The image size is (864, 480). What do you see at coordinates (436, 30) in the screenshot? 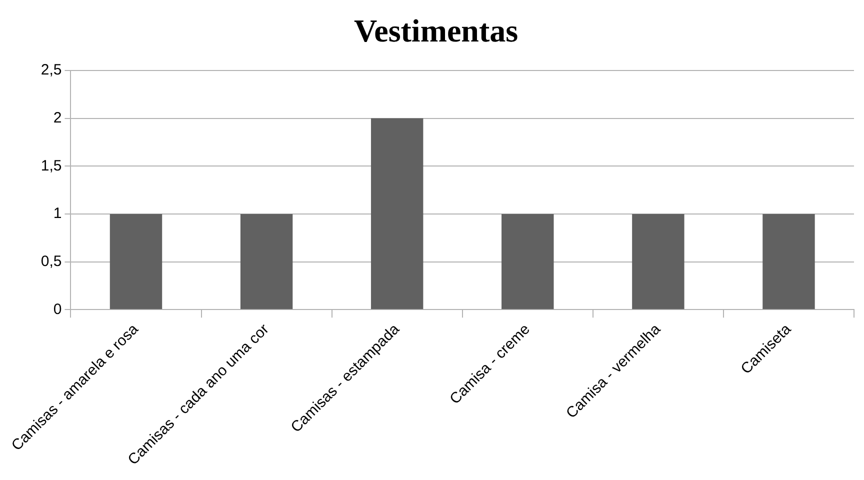
I see `chart-title: Vestimentas` at bounding box center [436, 30].